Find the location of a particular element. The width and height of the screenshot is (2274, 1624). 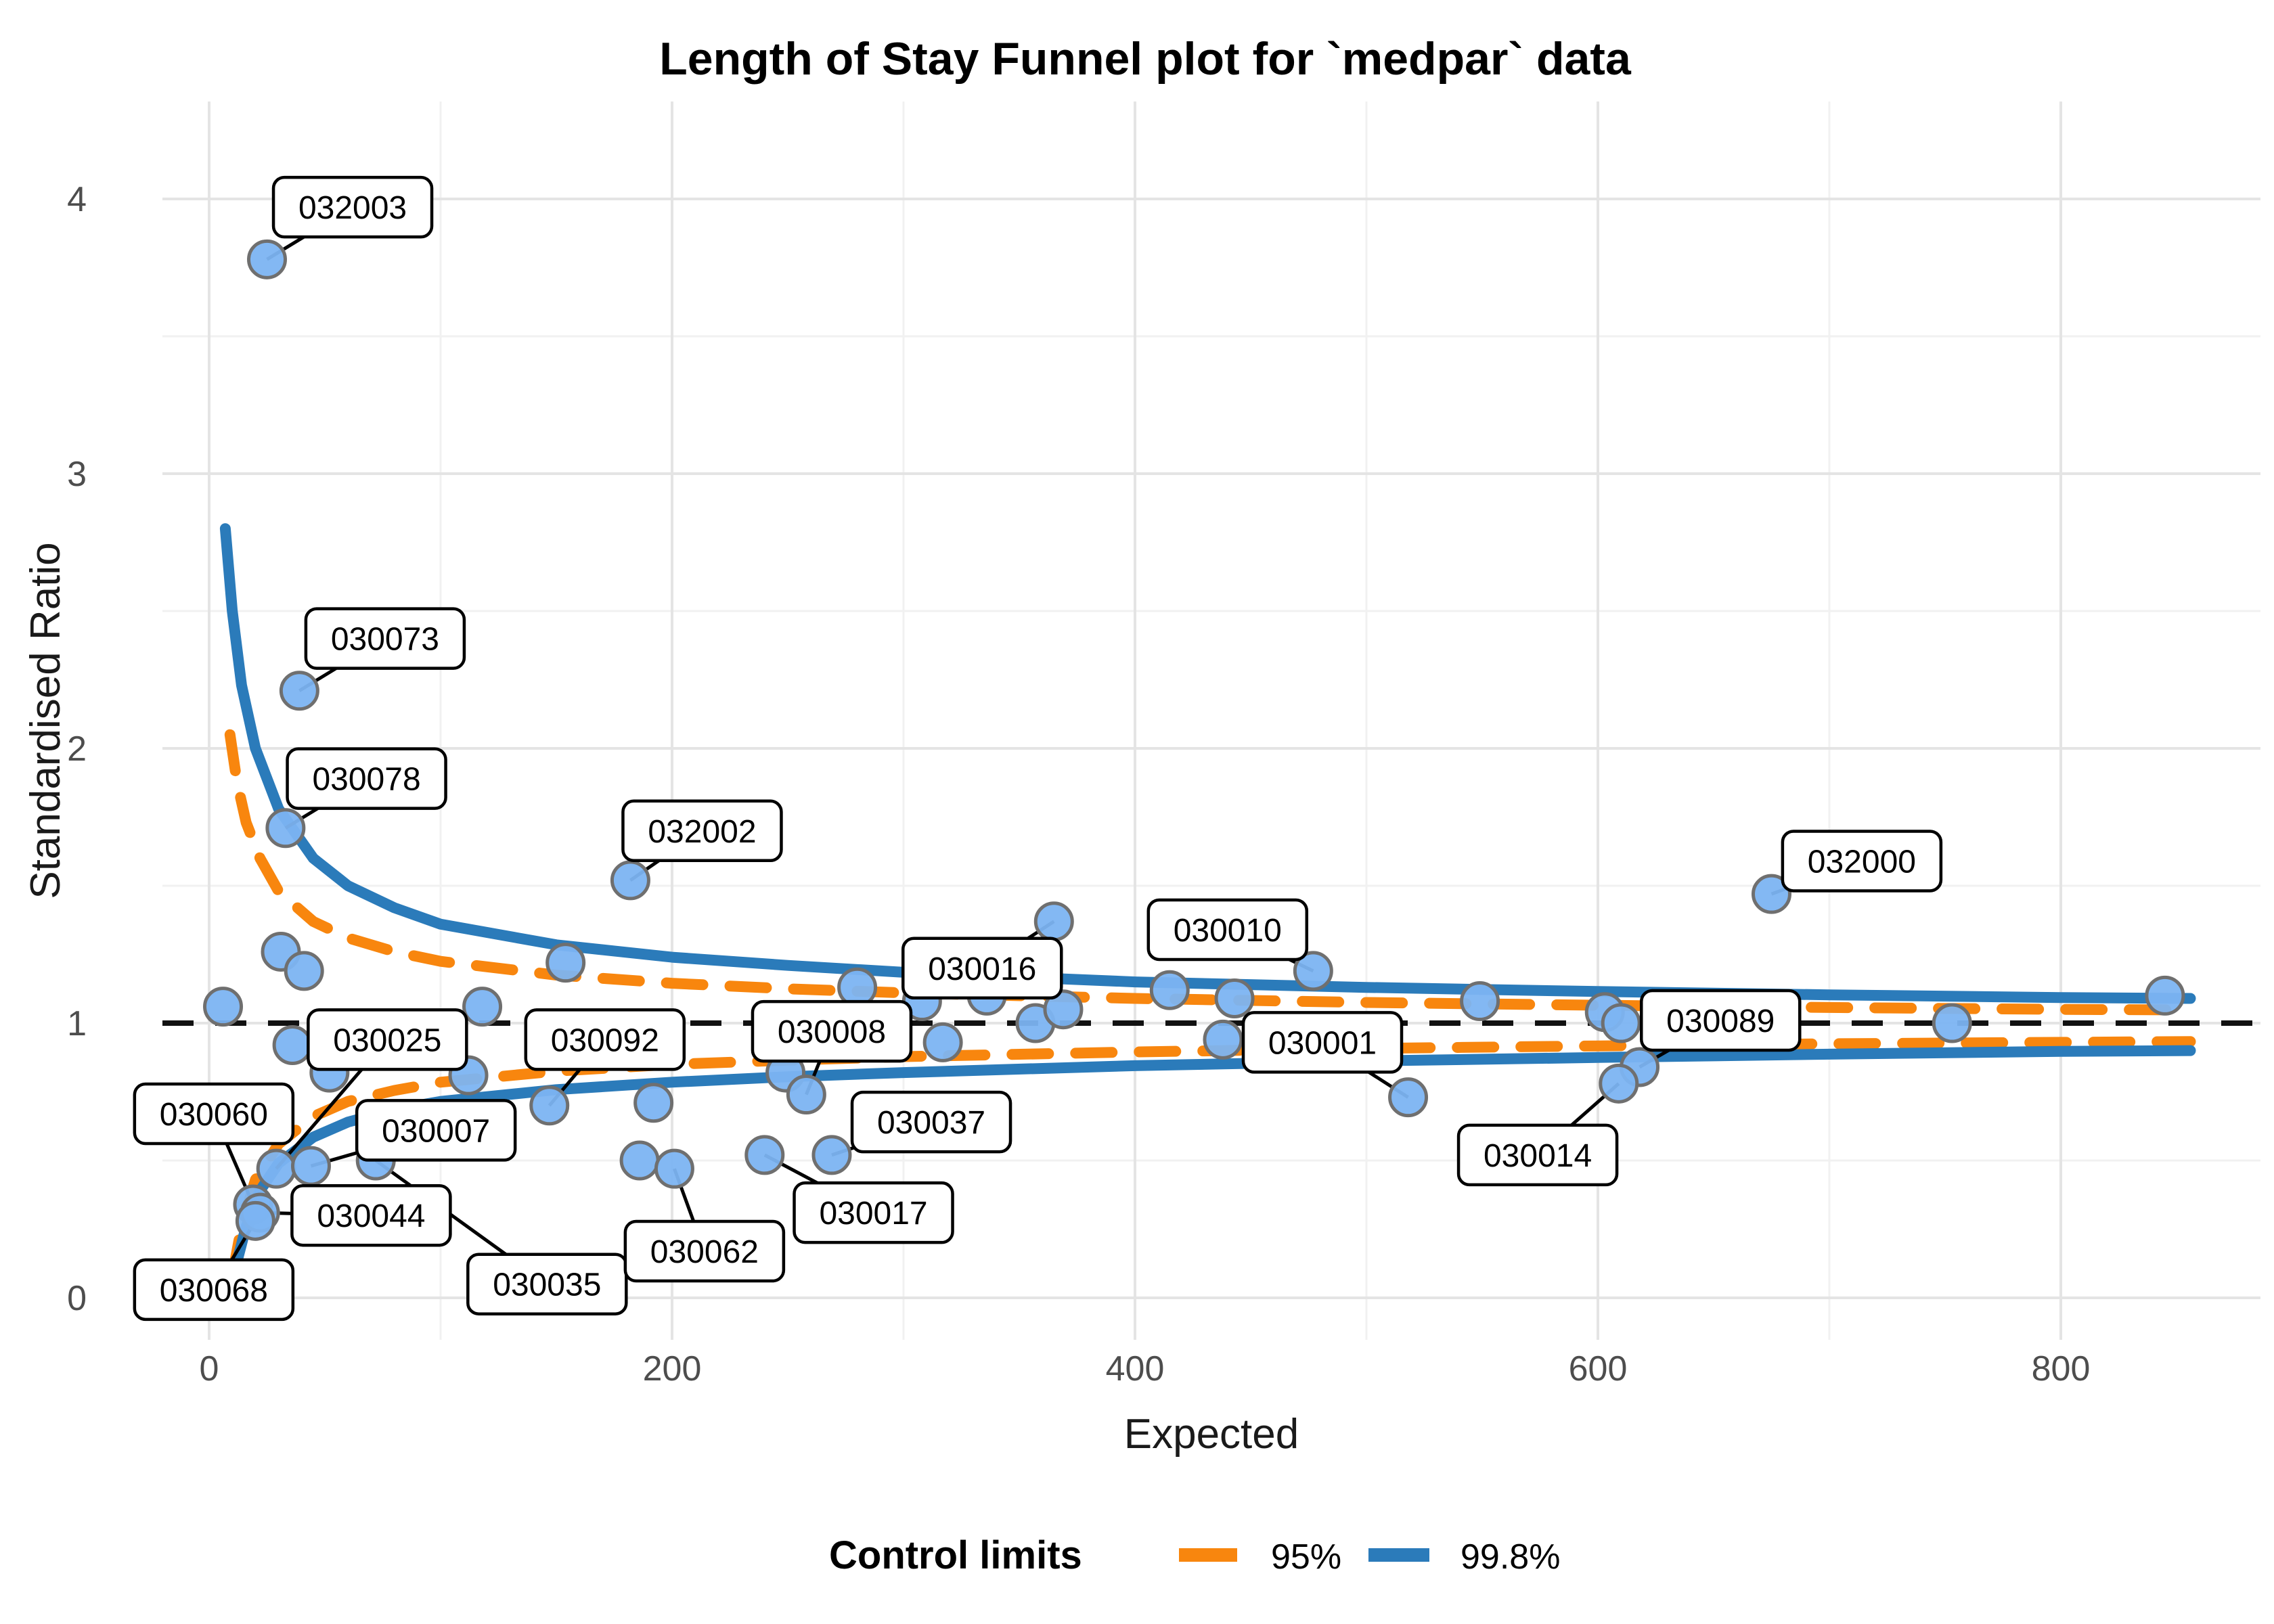

x-tick-label: 400 is located at coordinates (1135, 1369).